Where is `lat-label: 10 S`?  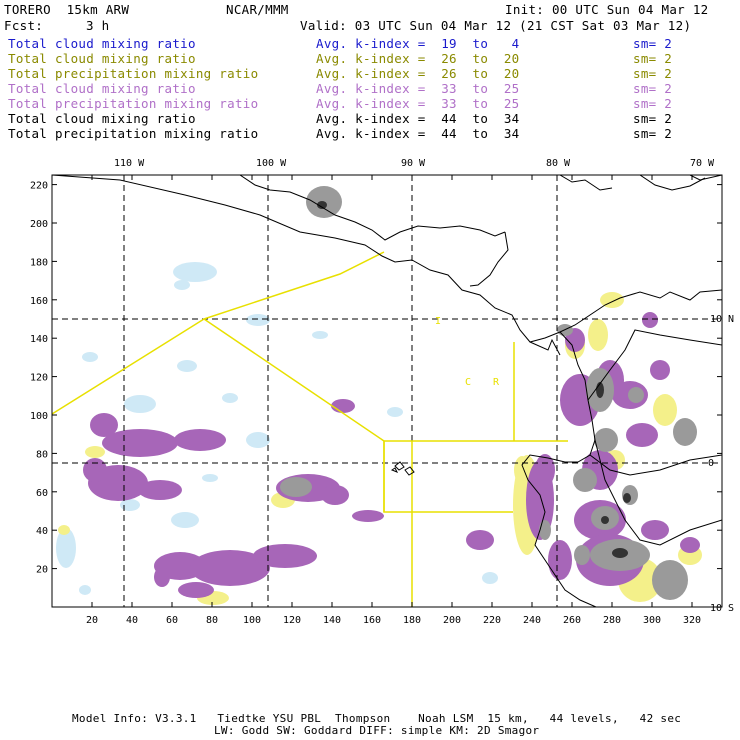 lat-label: 10 S is located at coordinates (722, 608).